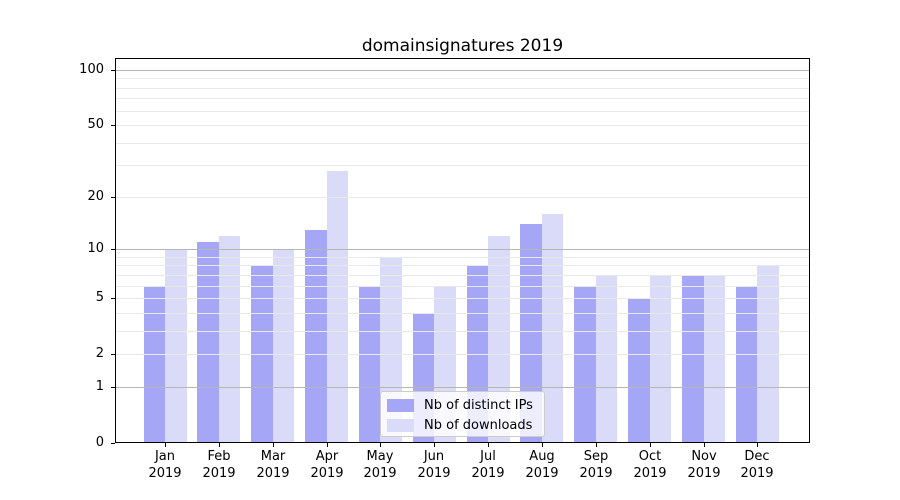 The width and height of the screenshot is (900, 500). Describe the element at coordinates (757, 465) in the screenshot. I see `x-tick-label: Dec 2019` at that location.